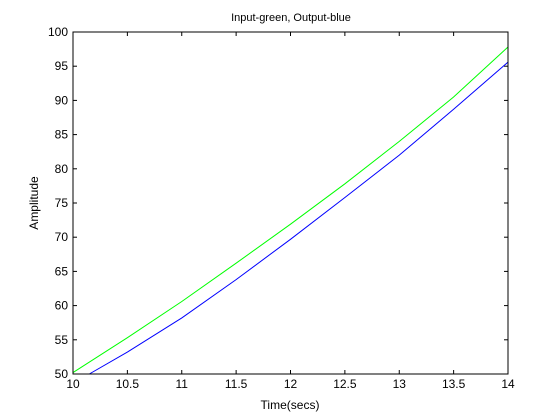 The height and width of the screenshot is (420, 560). Describe the element at coordinates (62, 66) in the screenshot. I see `y-tick-label: 95` at that location.